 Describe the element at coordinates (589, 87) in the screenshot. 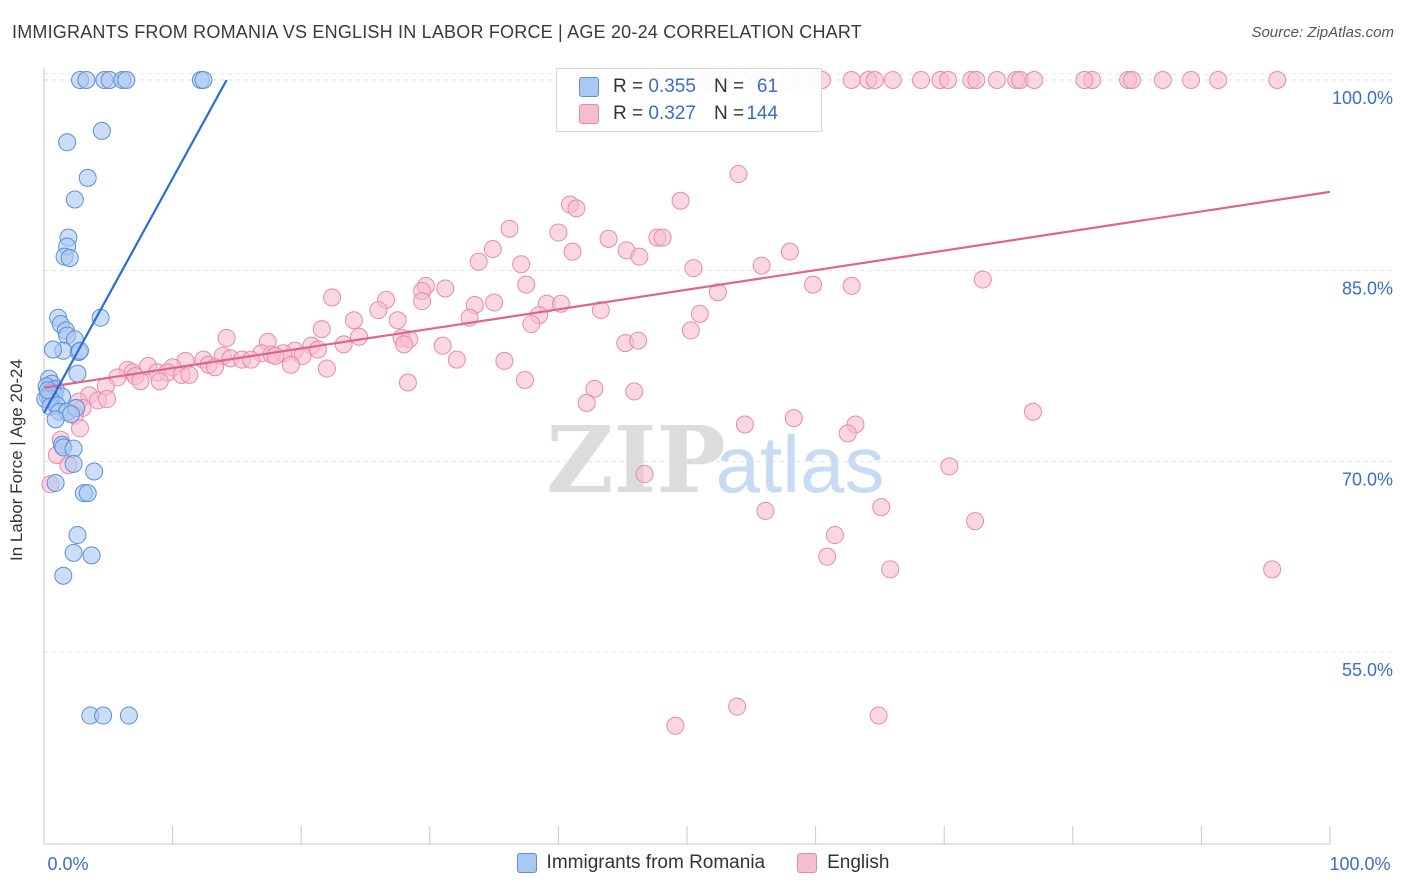

I see `legend-swatch-romania` at that location.